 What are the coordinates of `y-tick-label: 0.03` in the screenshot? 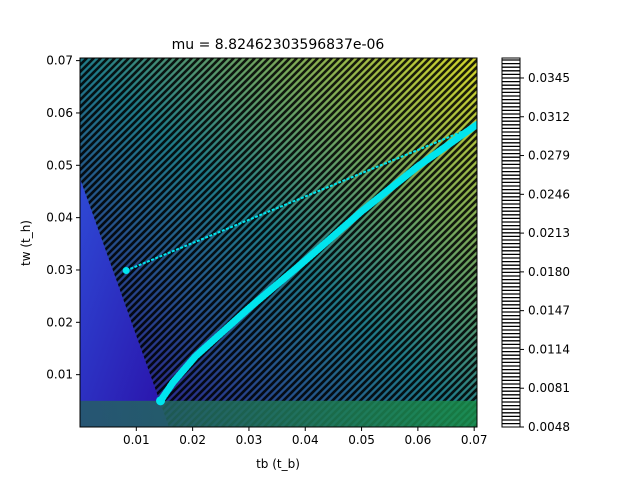 It's located at (59, 270).